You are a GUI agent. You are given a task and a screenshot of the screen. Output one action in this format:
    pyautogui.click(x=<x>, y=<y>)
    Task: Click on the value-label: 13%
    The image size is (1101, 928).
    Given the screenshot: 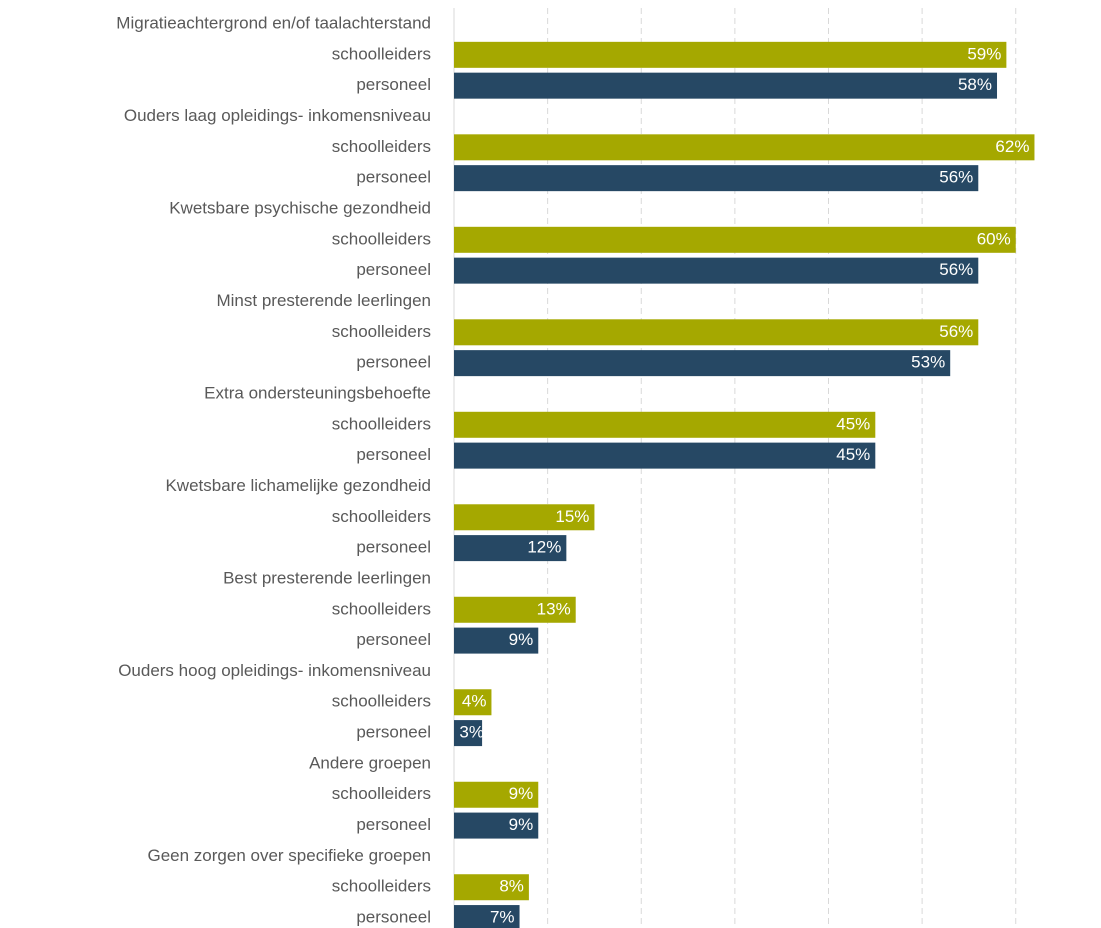 What is the action you would take?
    pyautogui.click(x=554, y=608)
    